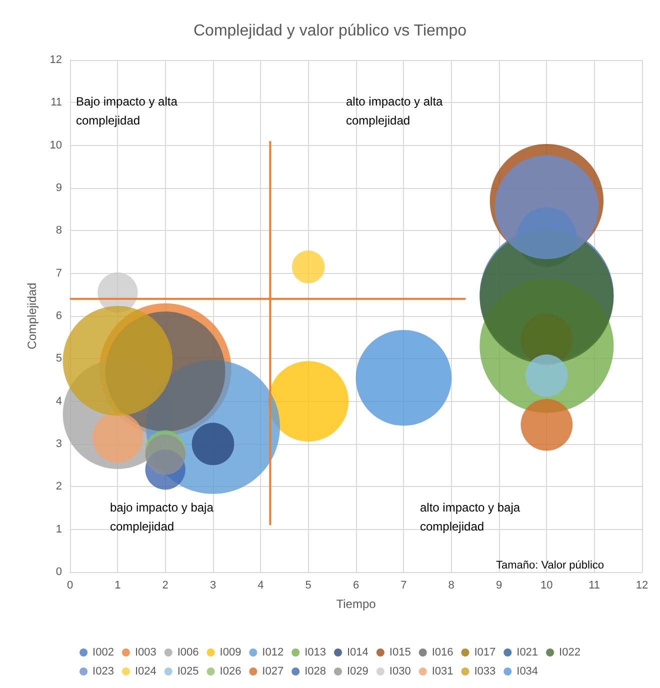  What do you see at coordinates (59, 572) in the screenshot?
I see `y-tick-label: 0` at bounding box center [59, 572].